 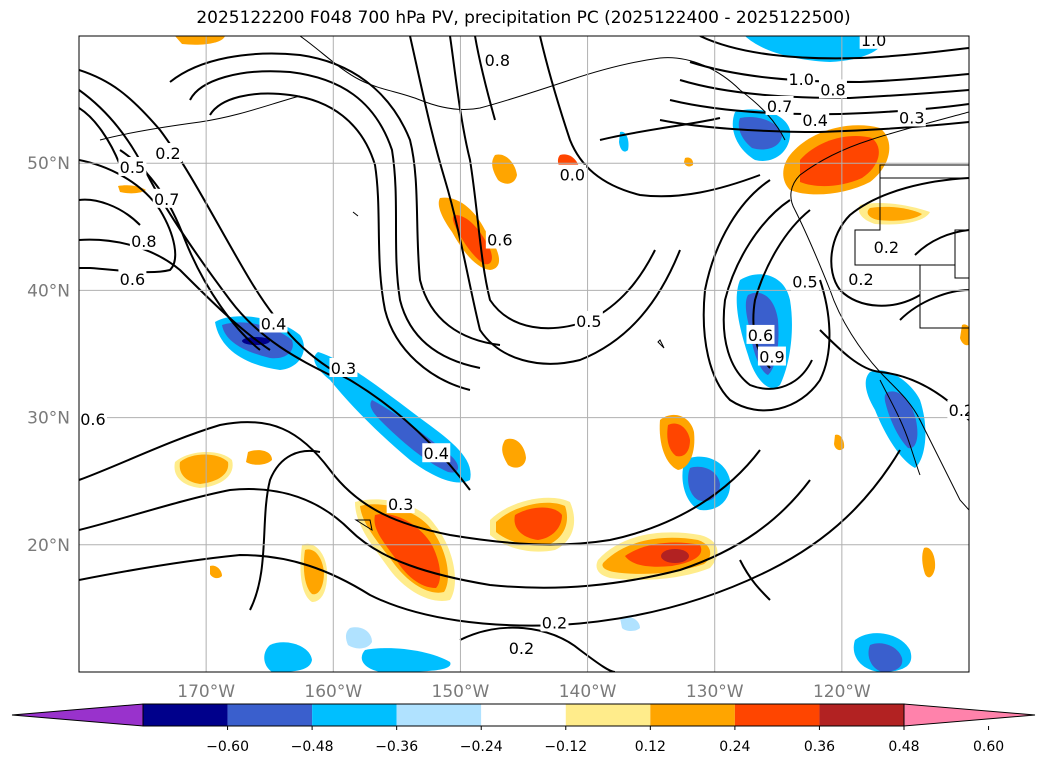 What do you see at coordinates (588, 692) in the screenshot?
I see `lon-tick-label: 140°W` at bounding box center [588, 692].